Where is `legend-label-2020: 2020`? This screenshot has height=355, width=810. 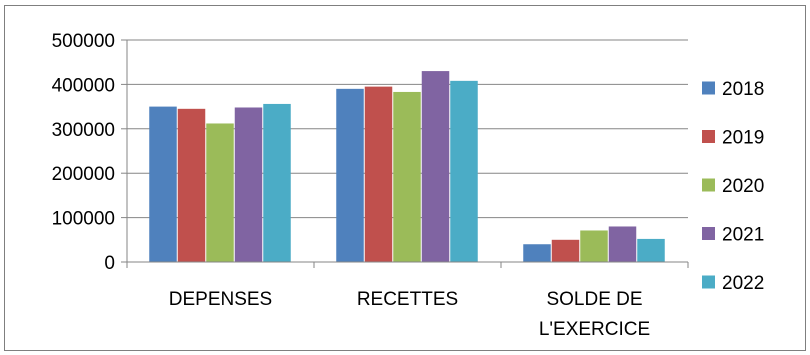
legend-label-2020: 2020 is located at coordinates (743, 186).